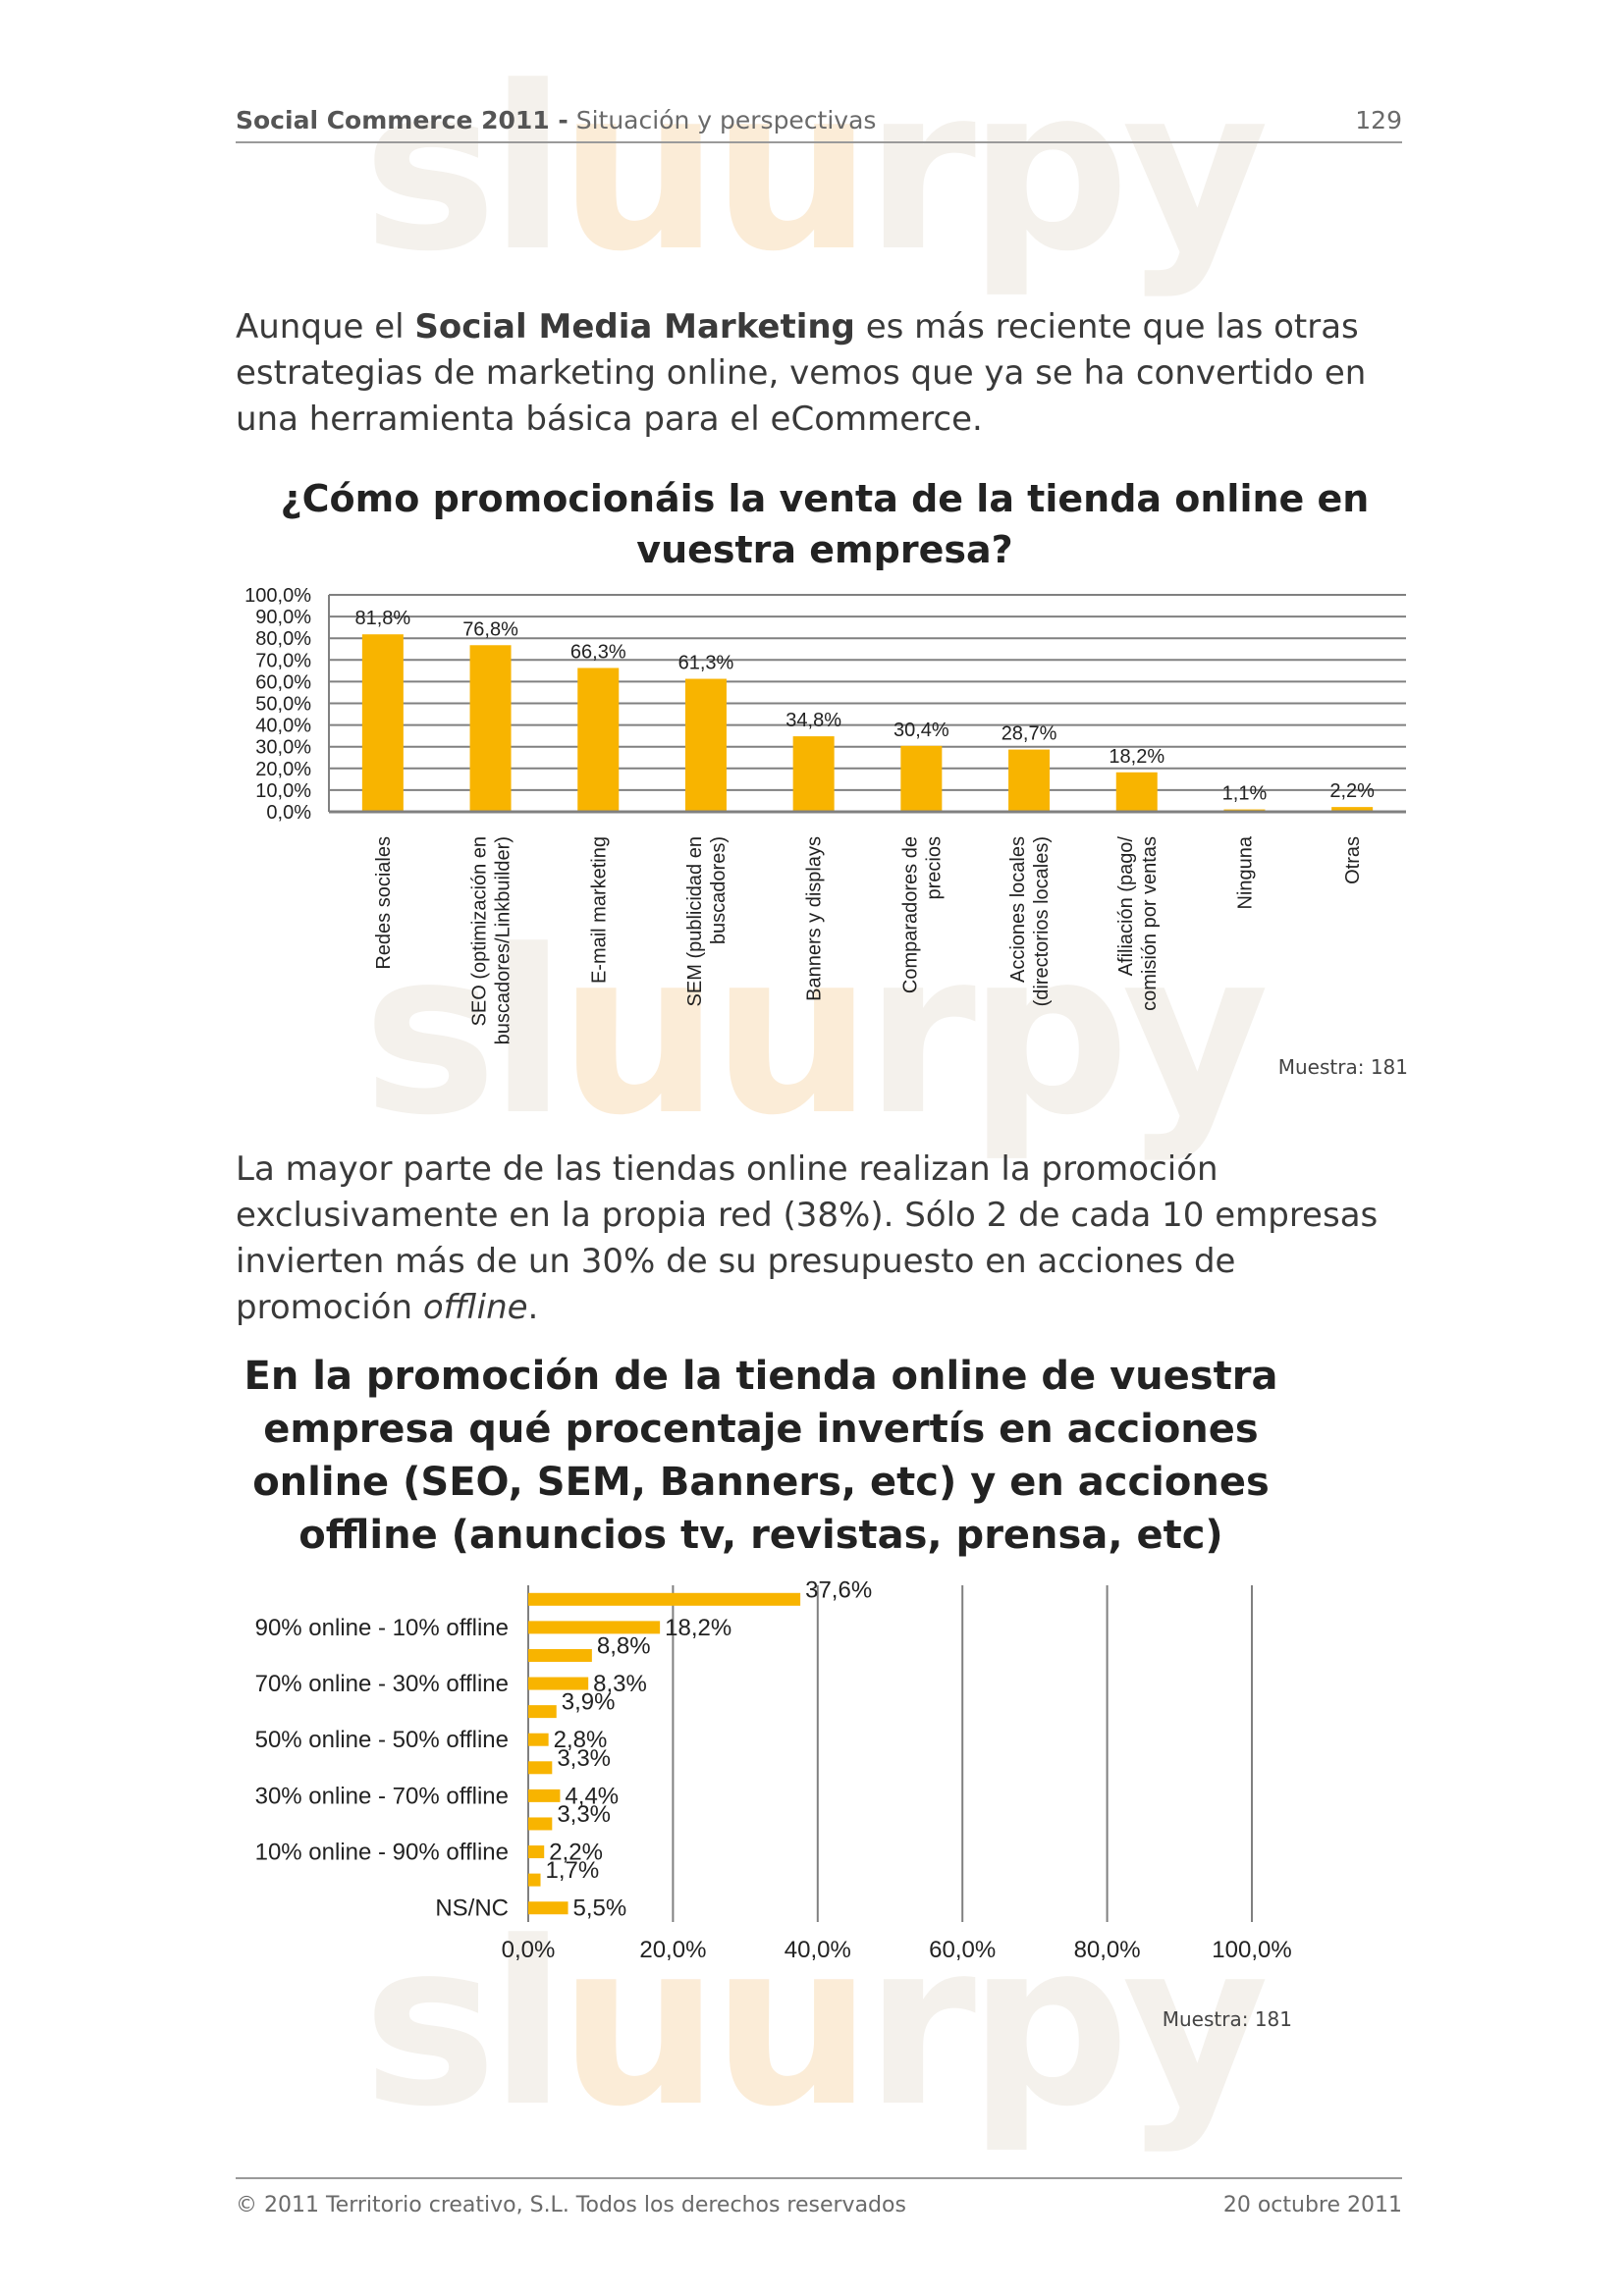 The height and width of the screenshot is (2296, 1624). Describe the element at coordinates (1018, 909) in the screenshot. I see `chart1-category-label: Acciones locales` at that location.